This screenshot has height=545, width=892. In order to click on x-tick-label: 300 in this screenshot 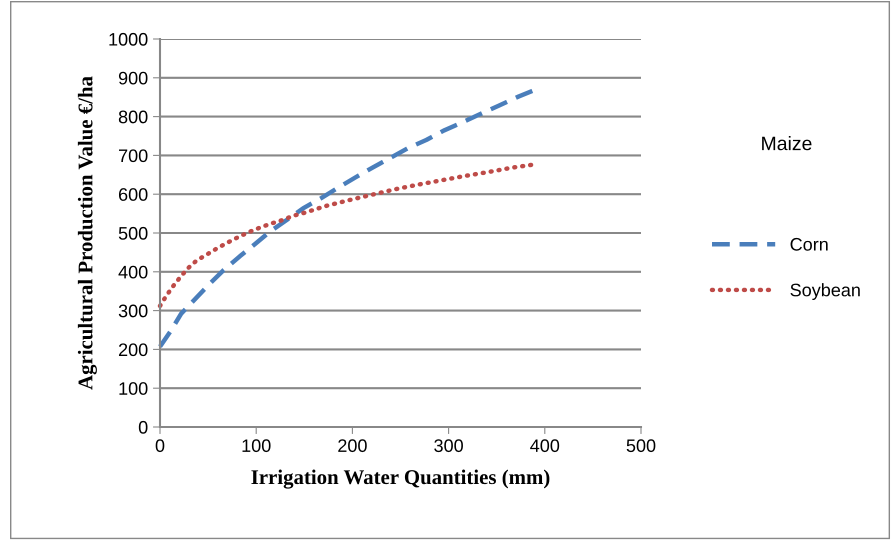, I will do `click(448, 445)`.